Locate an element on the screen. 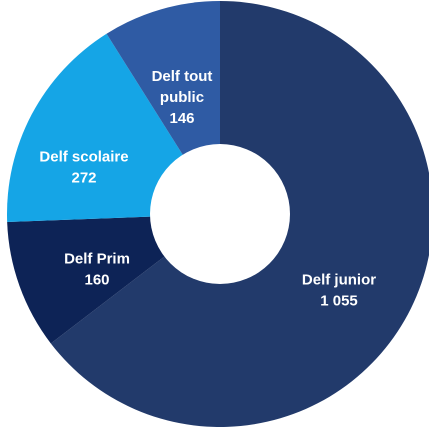 Image resolution: width=429 pixels, height=428 pixels. slice-name-label: Delf scolaire is located at coordinates (83, 156).